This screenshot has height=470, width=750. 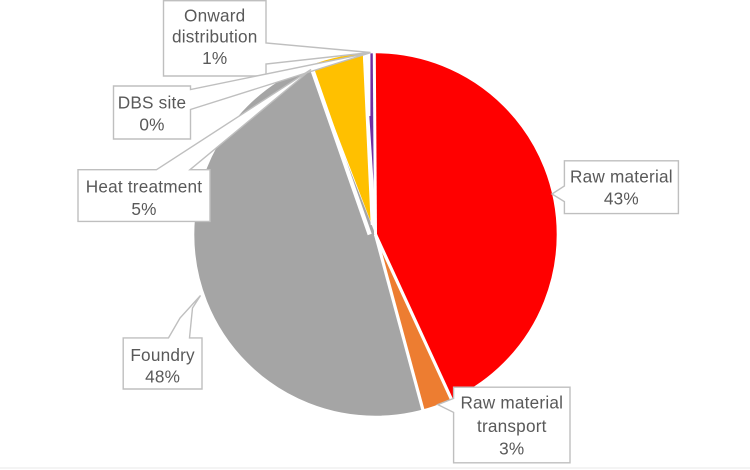 What do you see at coordinates (162, 377) in the screenshot?
I see `svg-text: 48%` at bounding box center [162, 377].